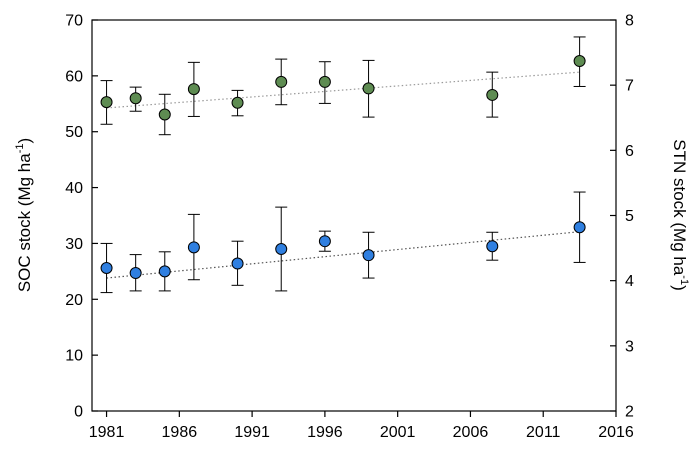 This screenshot has height=464, width=700. What do you see at coordinates (471, 432) in the screenshot?
I see `x-tick-label: 2006` at bounding box center [471, 432].